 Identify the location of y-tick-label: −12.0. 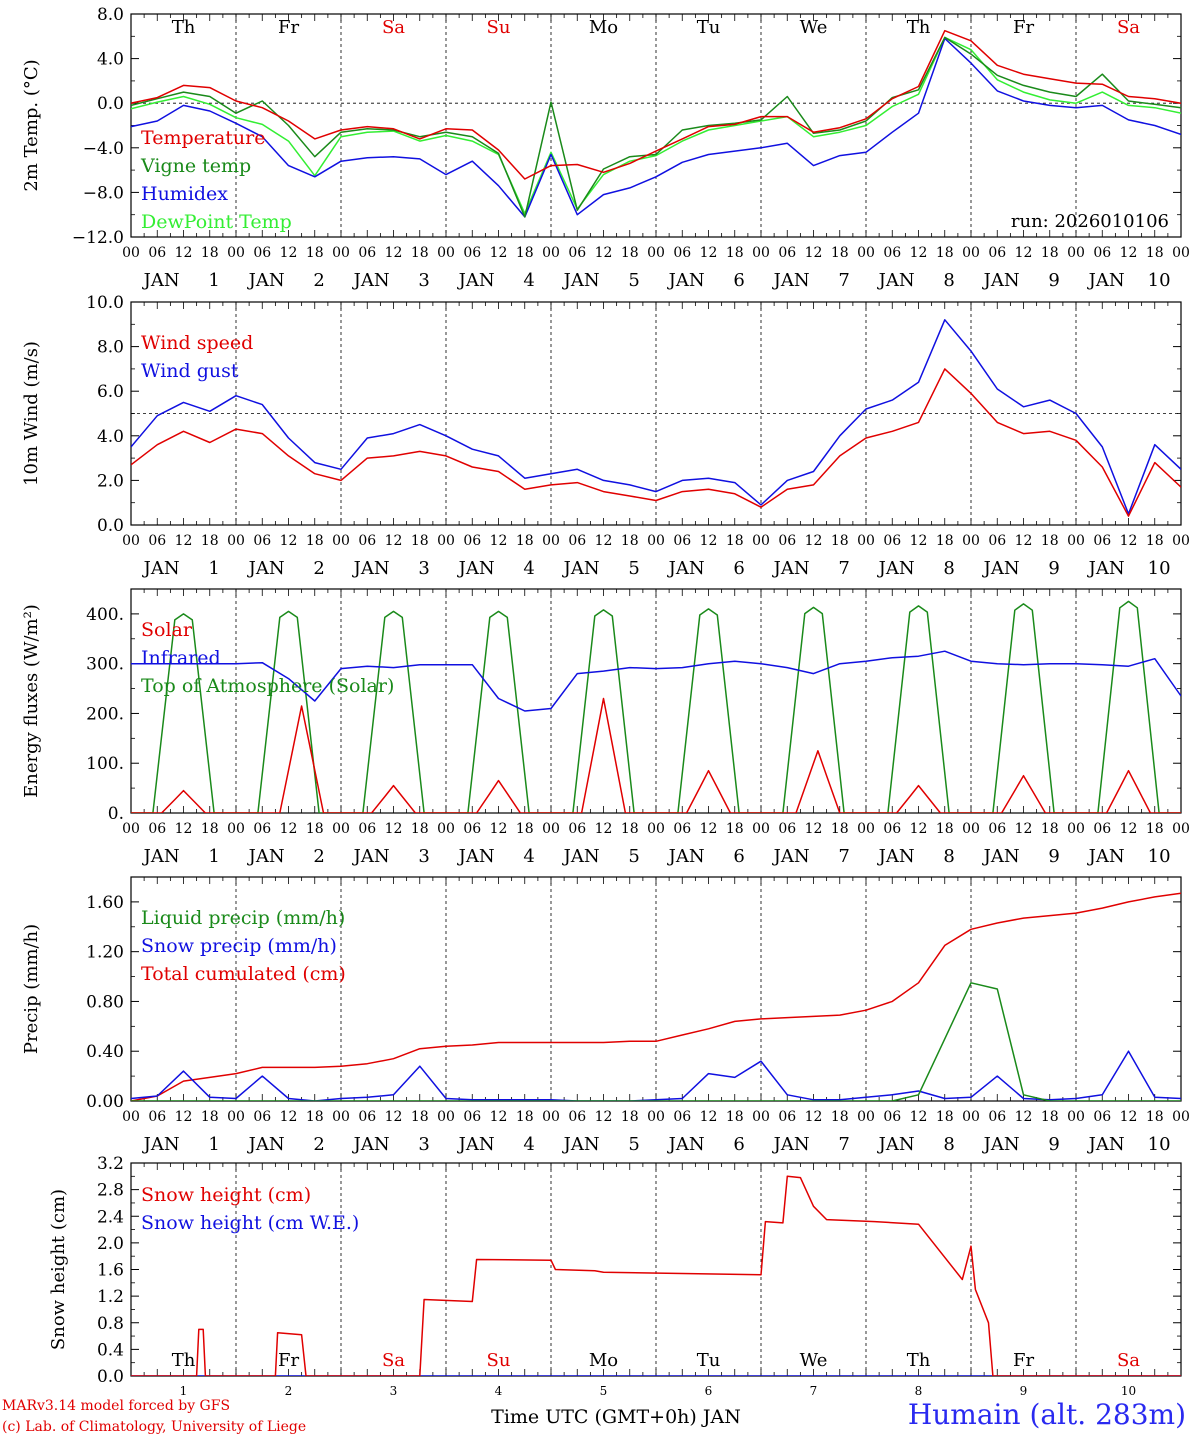
(98, 238).